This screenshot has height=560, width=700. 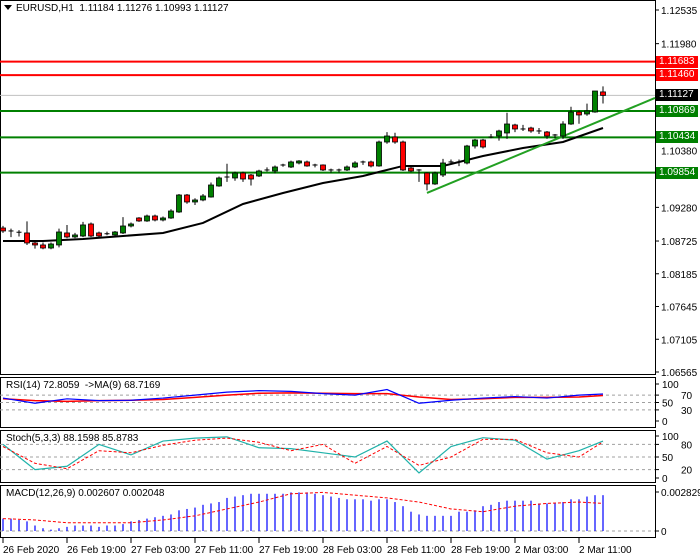 What do you see at coordinates (45, 8) in the screenshot?
I see `symbol-label: EURUSD,H1` at bounding box center [45, 8].